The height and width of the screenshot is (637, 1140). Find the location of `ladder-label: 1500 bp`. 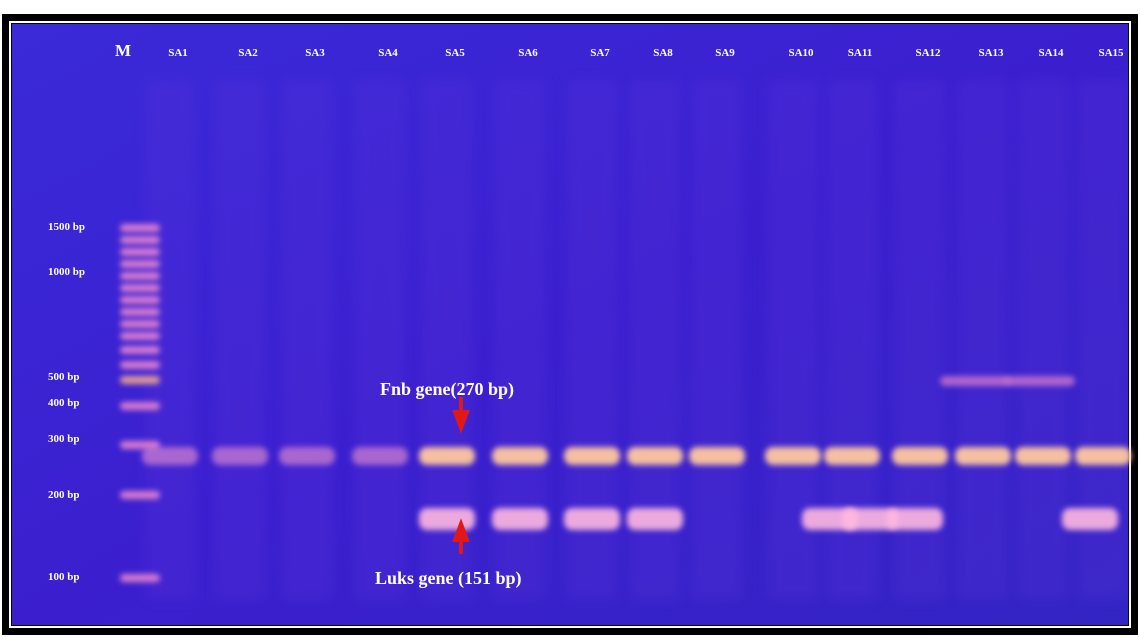

ladder-label: 1500 bp is located at coordinates (66, 227).